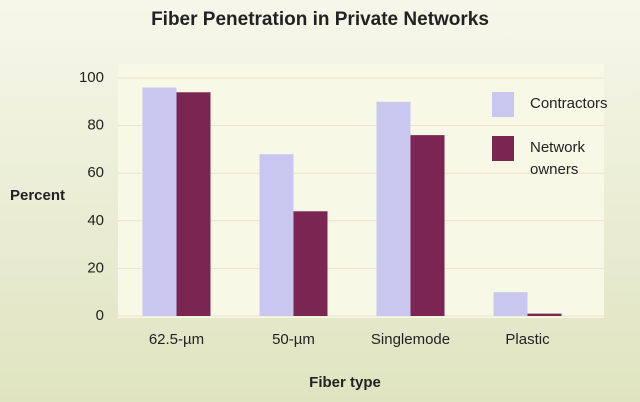  Describe the element at coordinates (37, 195) in the screenshot. I see `y-axis-label: Percent` at that location.